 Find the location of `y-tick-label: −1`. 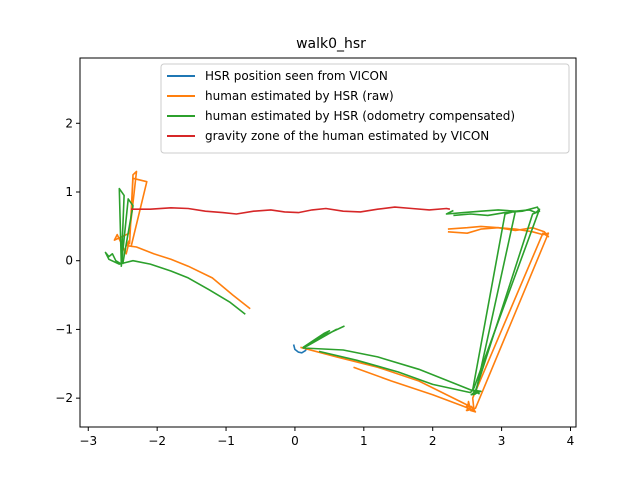

y-tick-label: −1 is located at coordinates (64, 329).